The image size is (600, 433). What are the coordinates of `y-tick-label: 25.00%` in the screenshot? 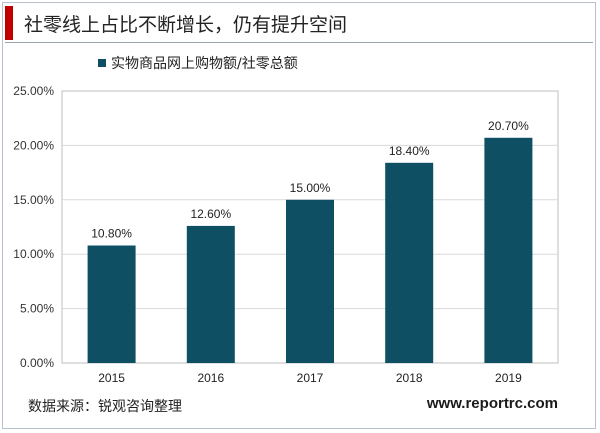 It's located at (33, 91).